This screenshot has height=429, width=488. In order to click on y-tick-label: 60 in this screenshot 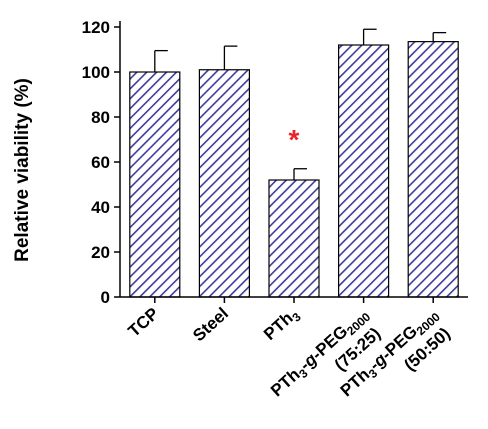, I will do `click(100, 162)`.